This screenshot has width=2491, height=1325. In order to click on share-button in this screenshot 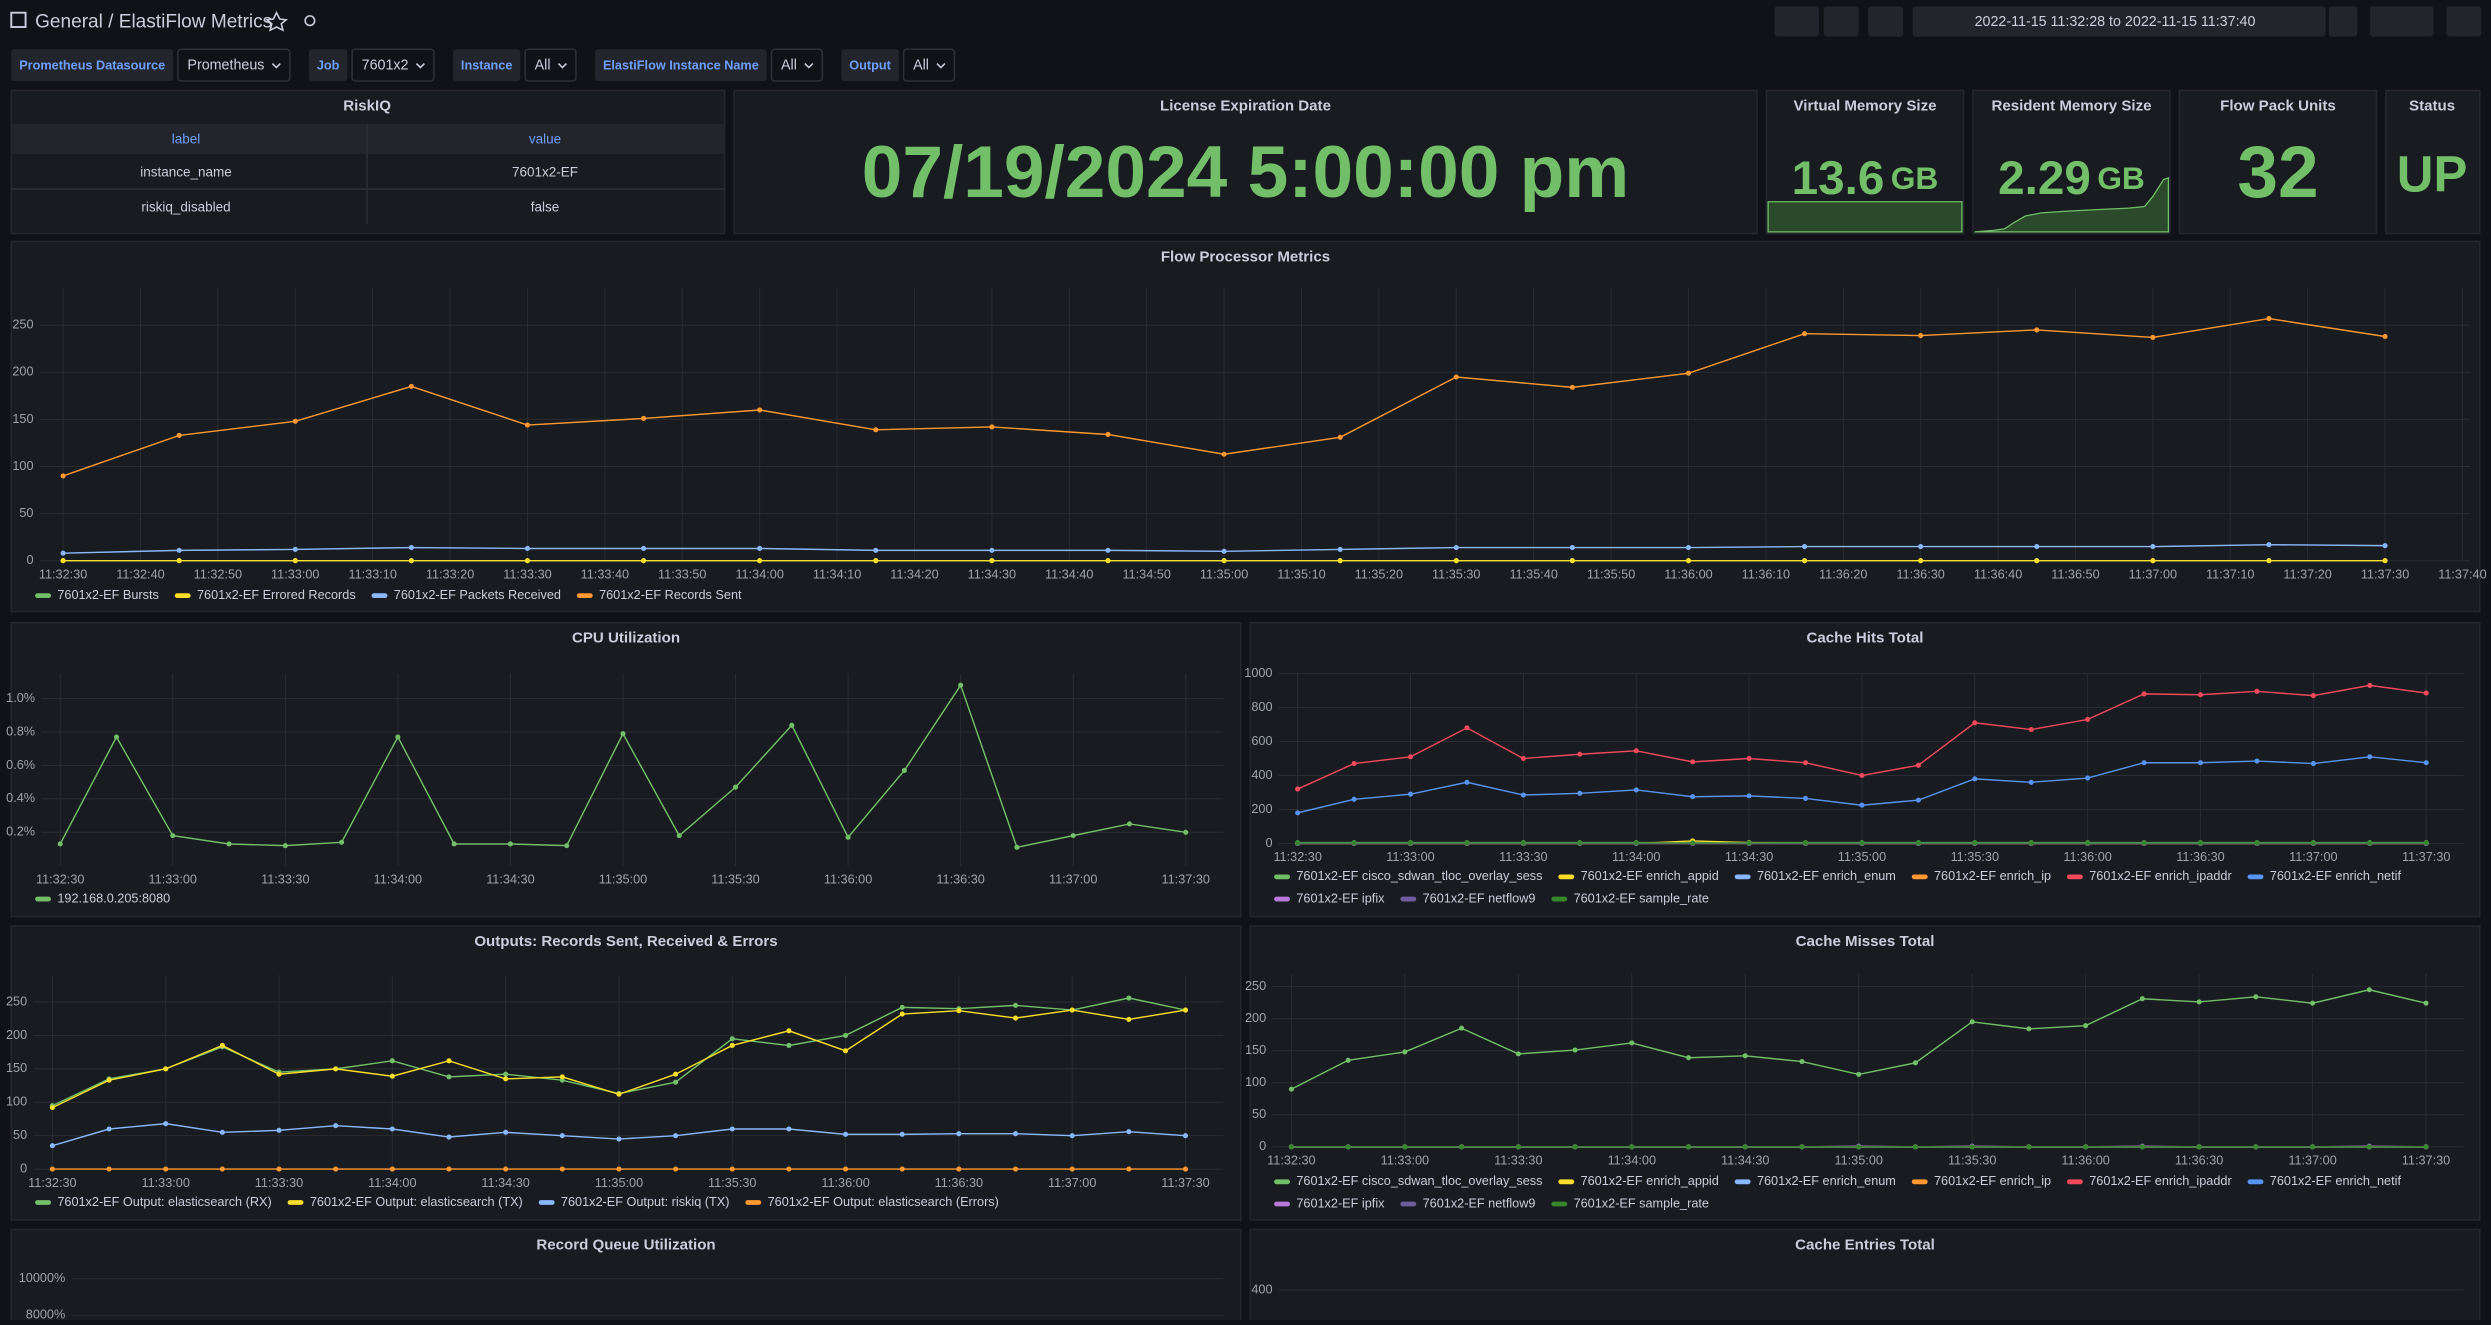, I will do `click(310, 21)`.